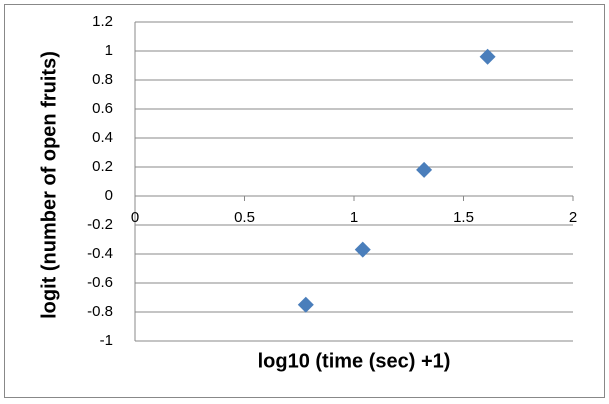  Describe the element at coordinates (573, 217) in the screenshot. I see `x-tick-label: 2` at that location.